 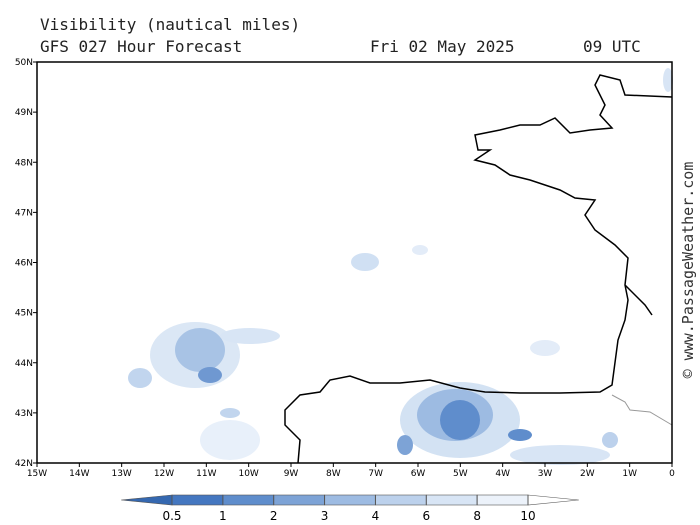 I want to click on y-tick-label: 44N, so click(x=24, y=364).